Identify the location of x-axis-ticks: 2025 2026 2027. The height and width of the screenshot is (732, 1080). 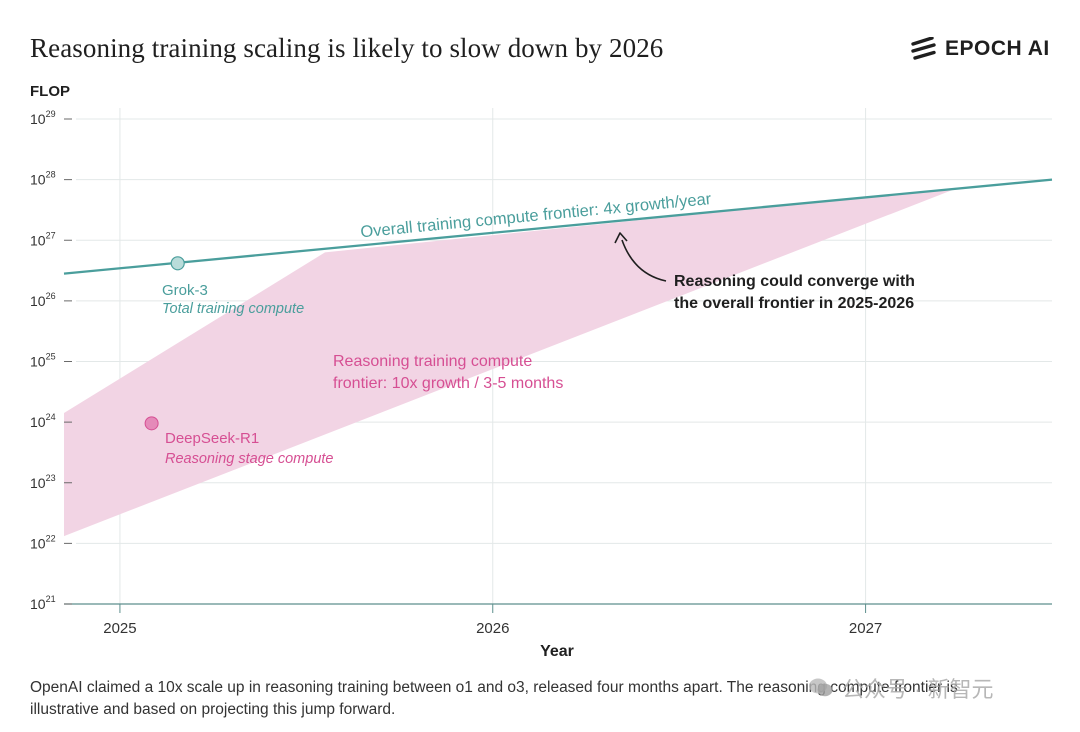
(492, 620).